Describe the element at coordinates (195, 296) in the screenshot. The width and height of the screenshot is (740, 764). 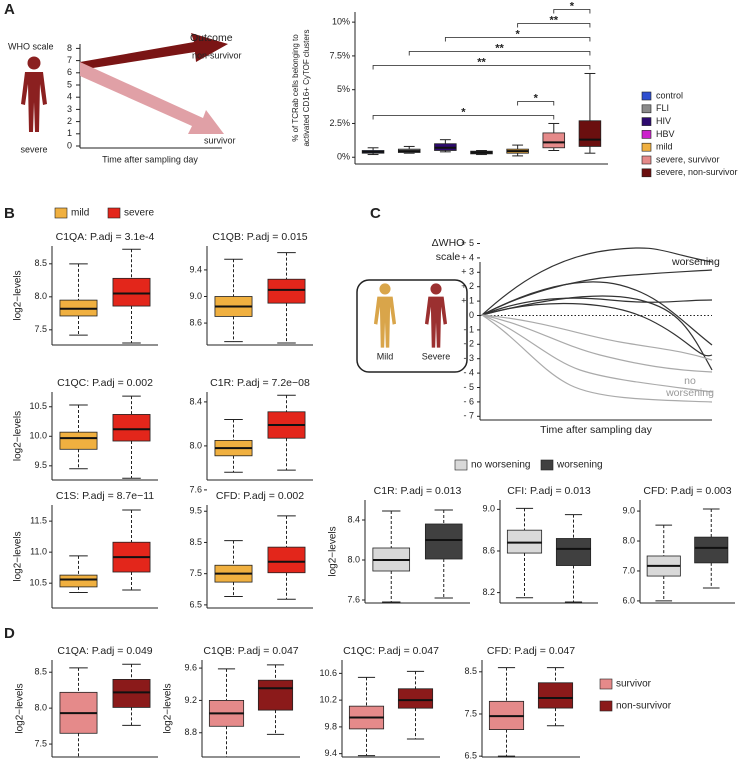
I see `y-tick-label: 9.0` at that location.